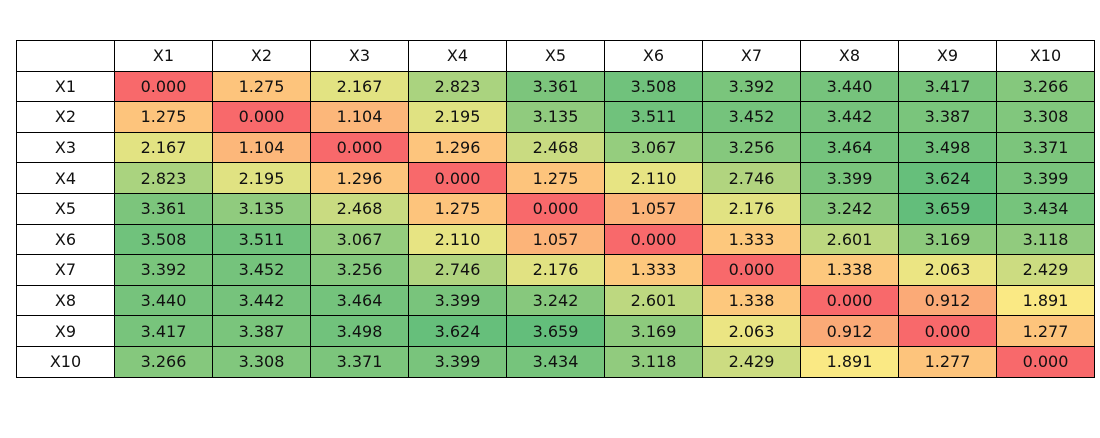 The image size is (1100, 438). I want to click on heatmap-cell: 0.912, so click(947, 300).